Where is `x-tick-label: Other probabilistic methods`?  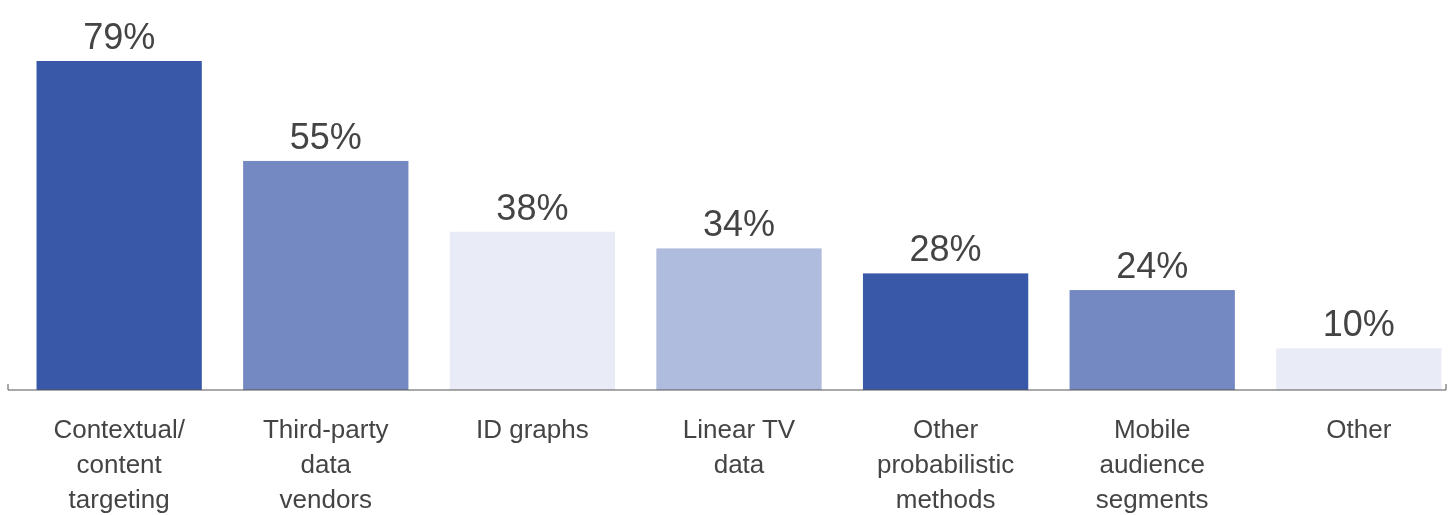 x-tick-label: Other probabilistic methods is located at coordinates (945, 464).